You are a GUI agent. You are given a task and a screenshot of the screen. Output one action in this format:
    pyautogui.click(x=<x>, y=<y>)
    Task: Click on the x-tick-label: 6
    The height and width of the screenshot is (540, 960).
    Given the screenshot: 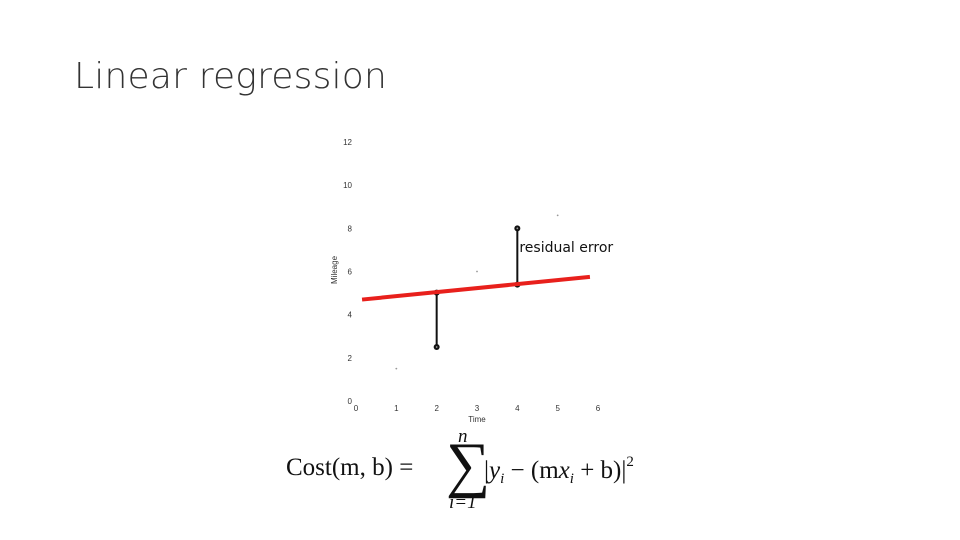 What is the action you would take?
    pyautogui.click(x=598, y=408)
    